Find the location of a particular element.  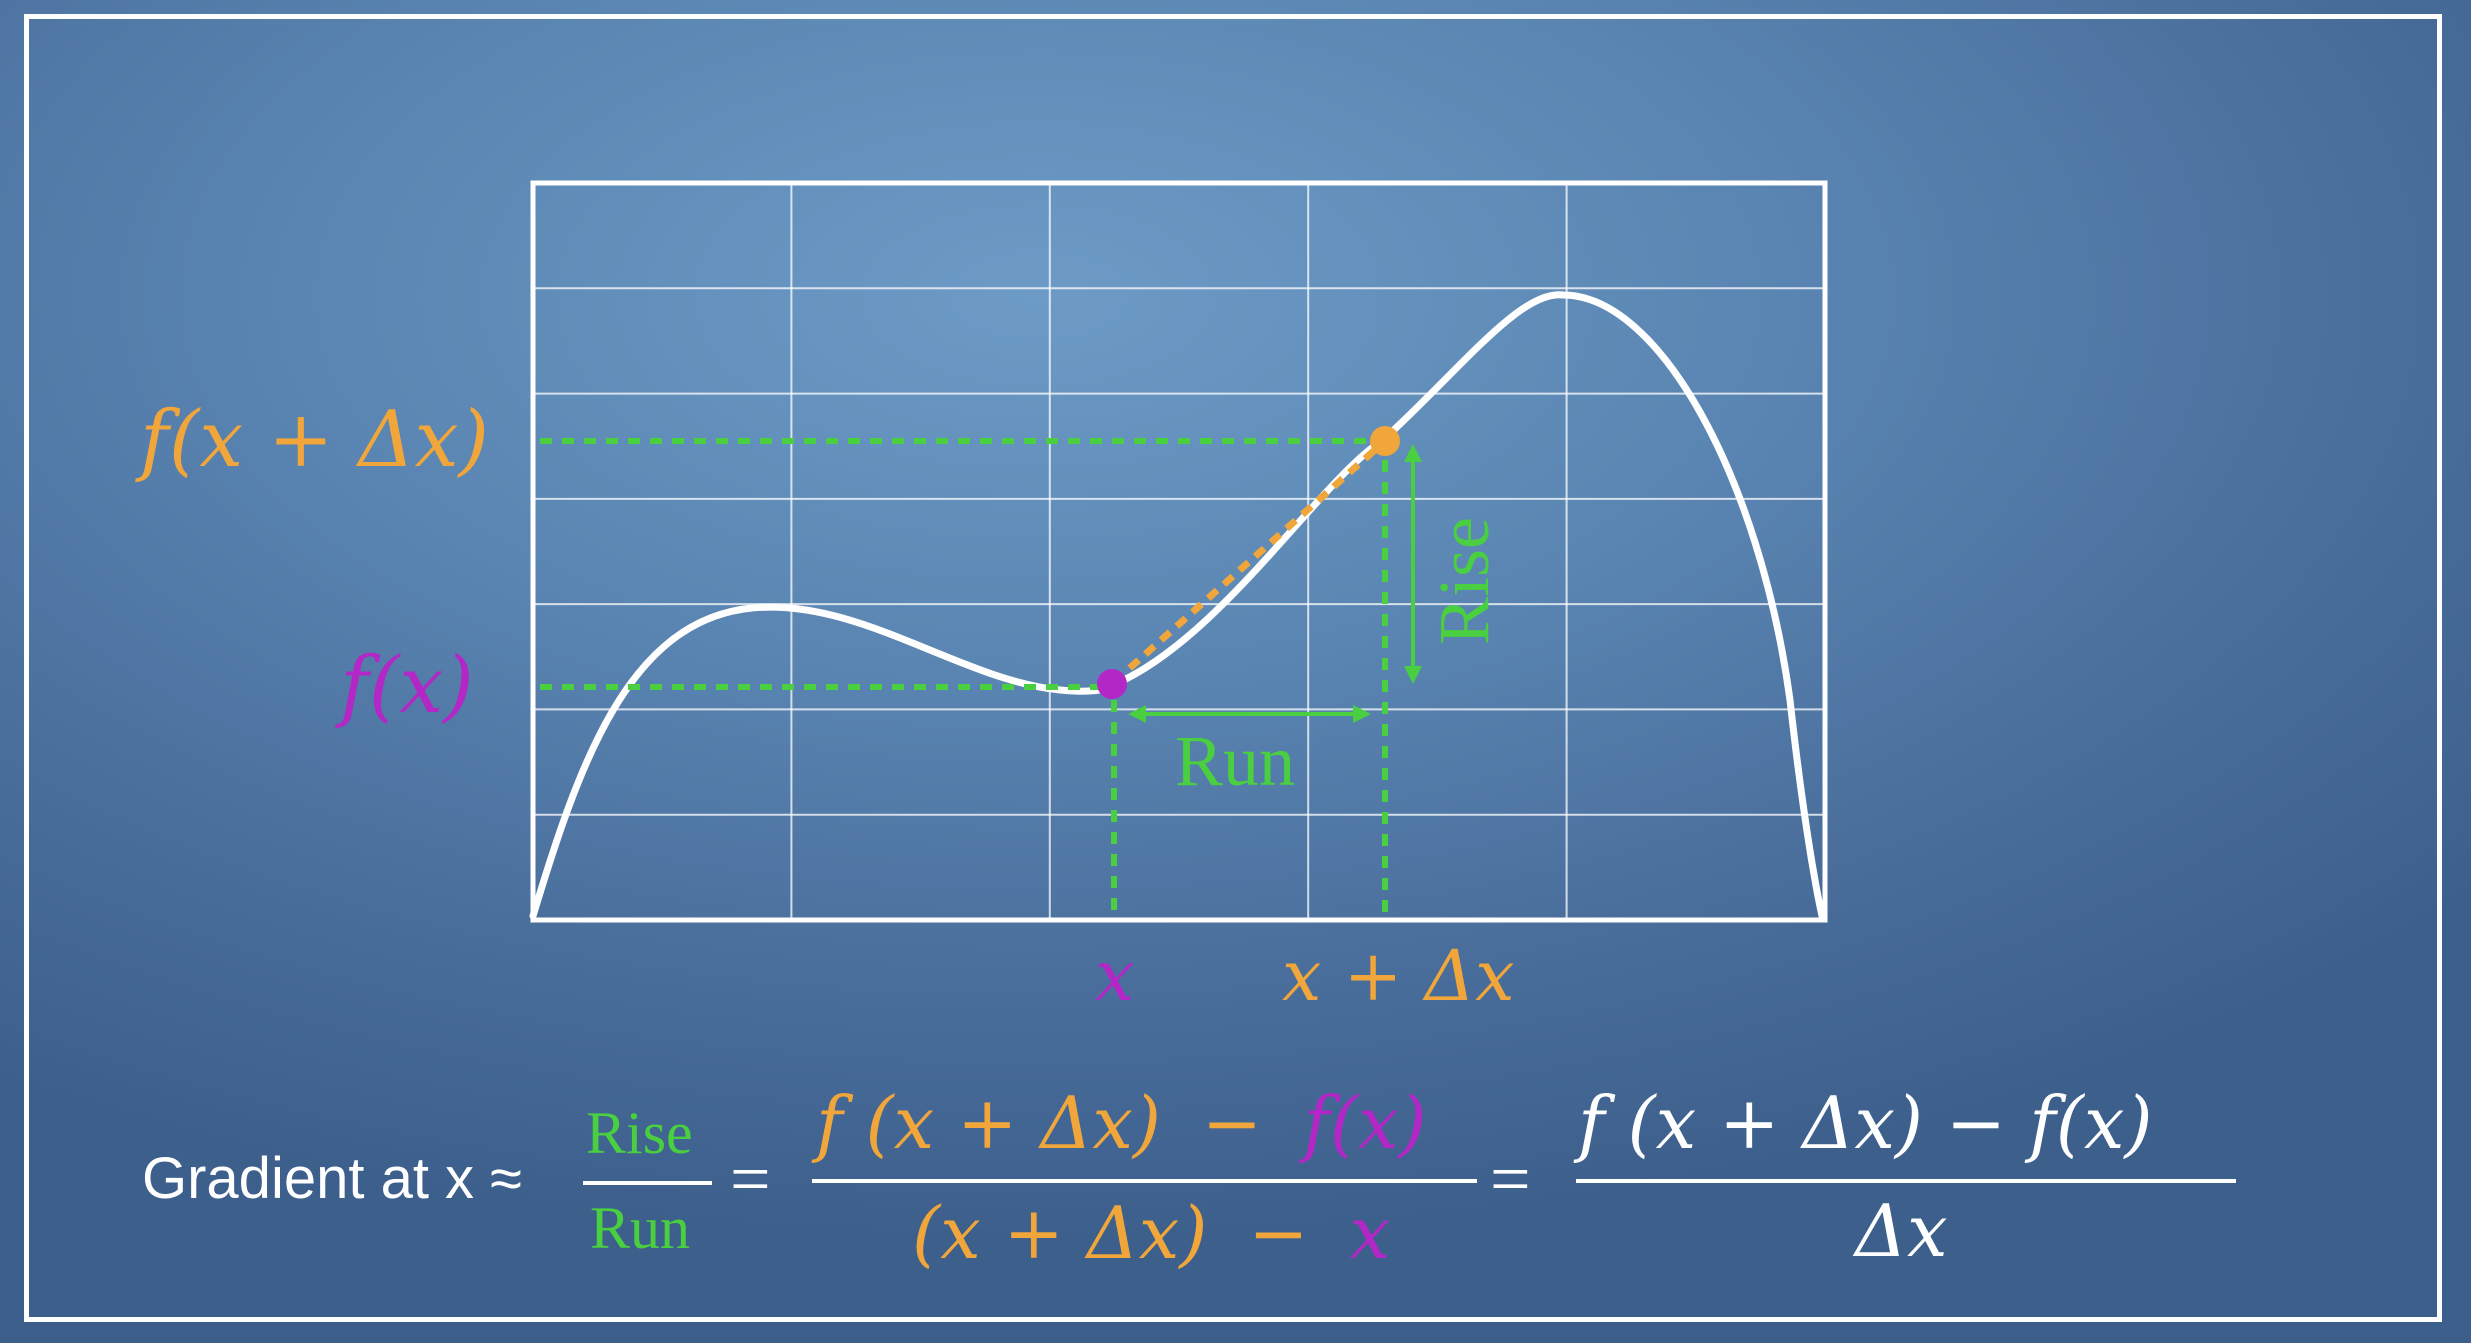

formula-denominator-3: Δx is located at coordinates (1900, 1231).